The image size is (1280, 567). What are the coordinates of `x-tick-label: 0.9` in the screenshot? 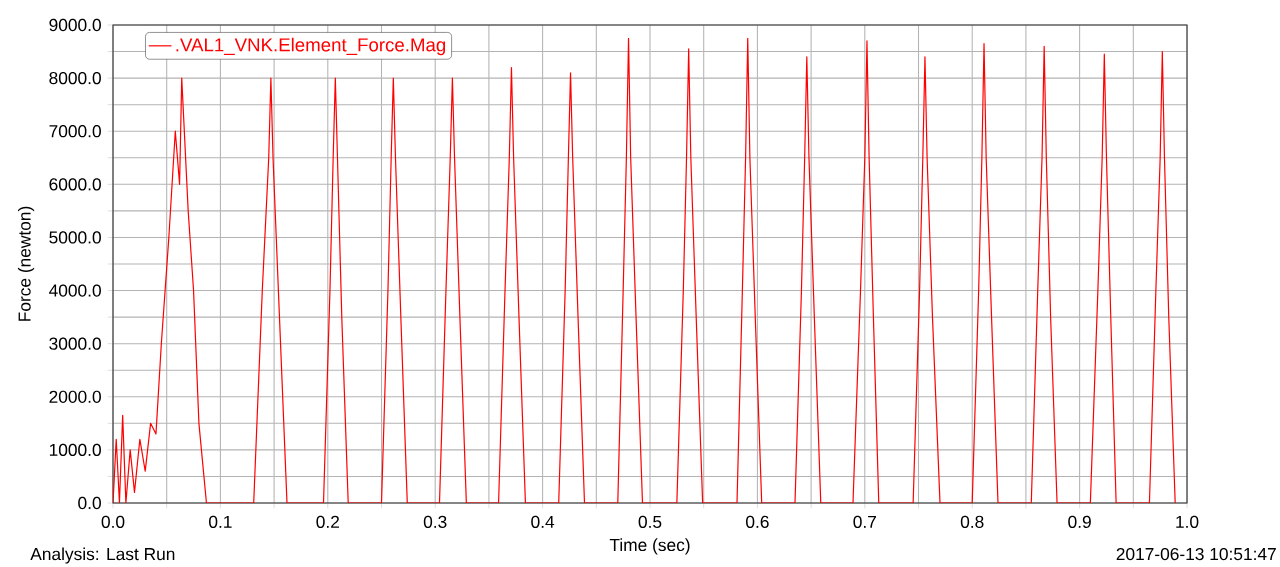 It's located at (1079, 521).